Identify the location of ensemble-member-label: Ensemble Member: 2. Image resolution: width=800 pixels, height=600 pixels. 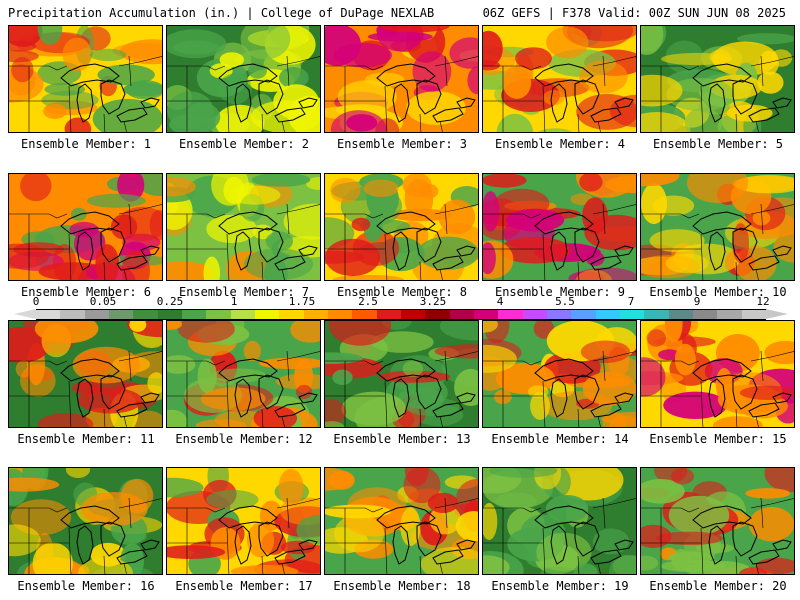
(244, 144).